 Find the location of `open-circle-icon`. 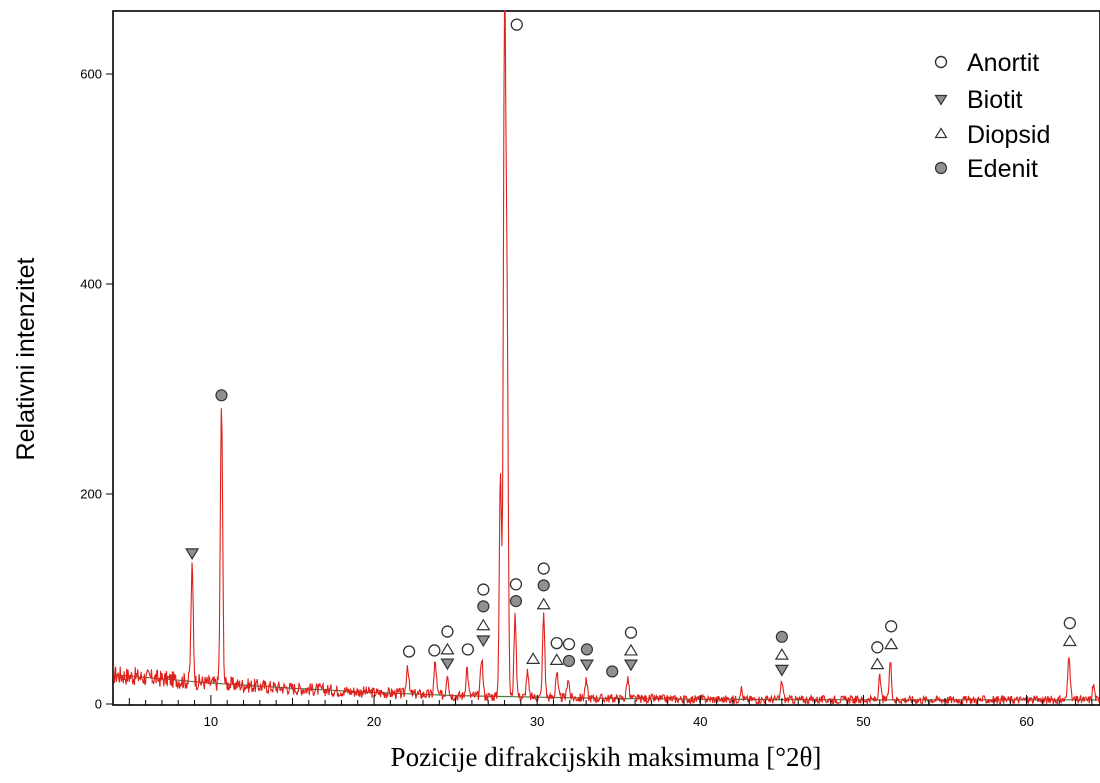

open-circle-icon is located at coordinates (941, 62).